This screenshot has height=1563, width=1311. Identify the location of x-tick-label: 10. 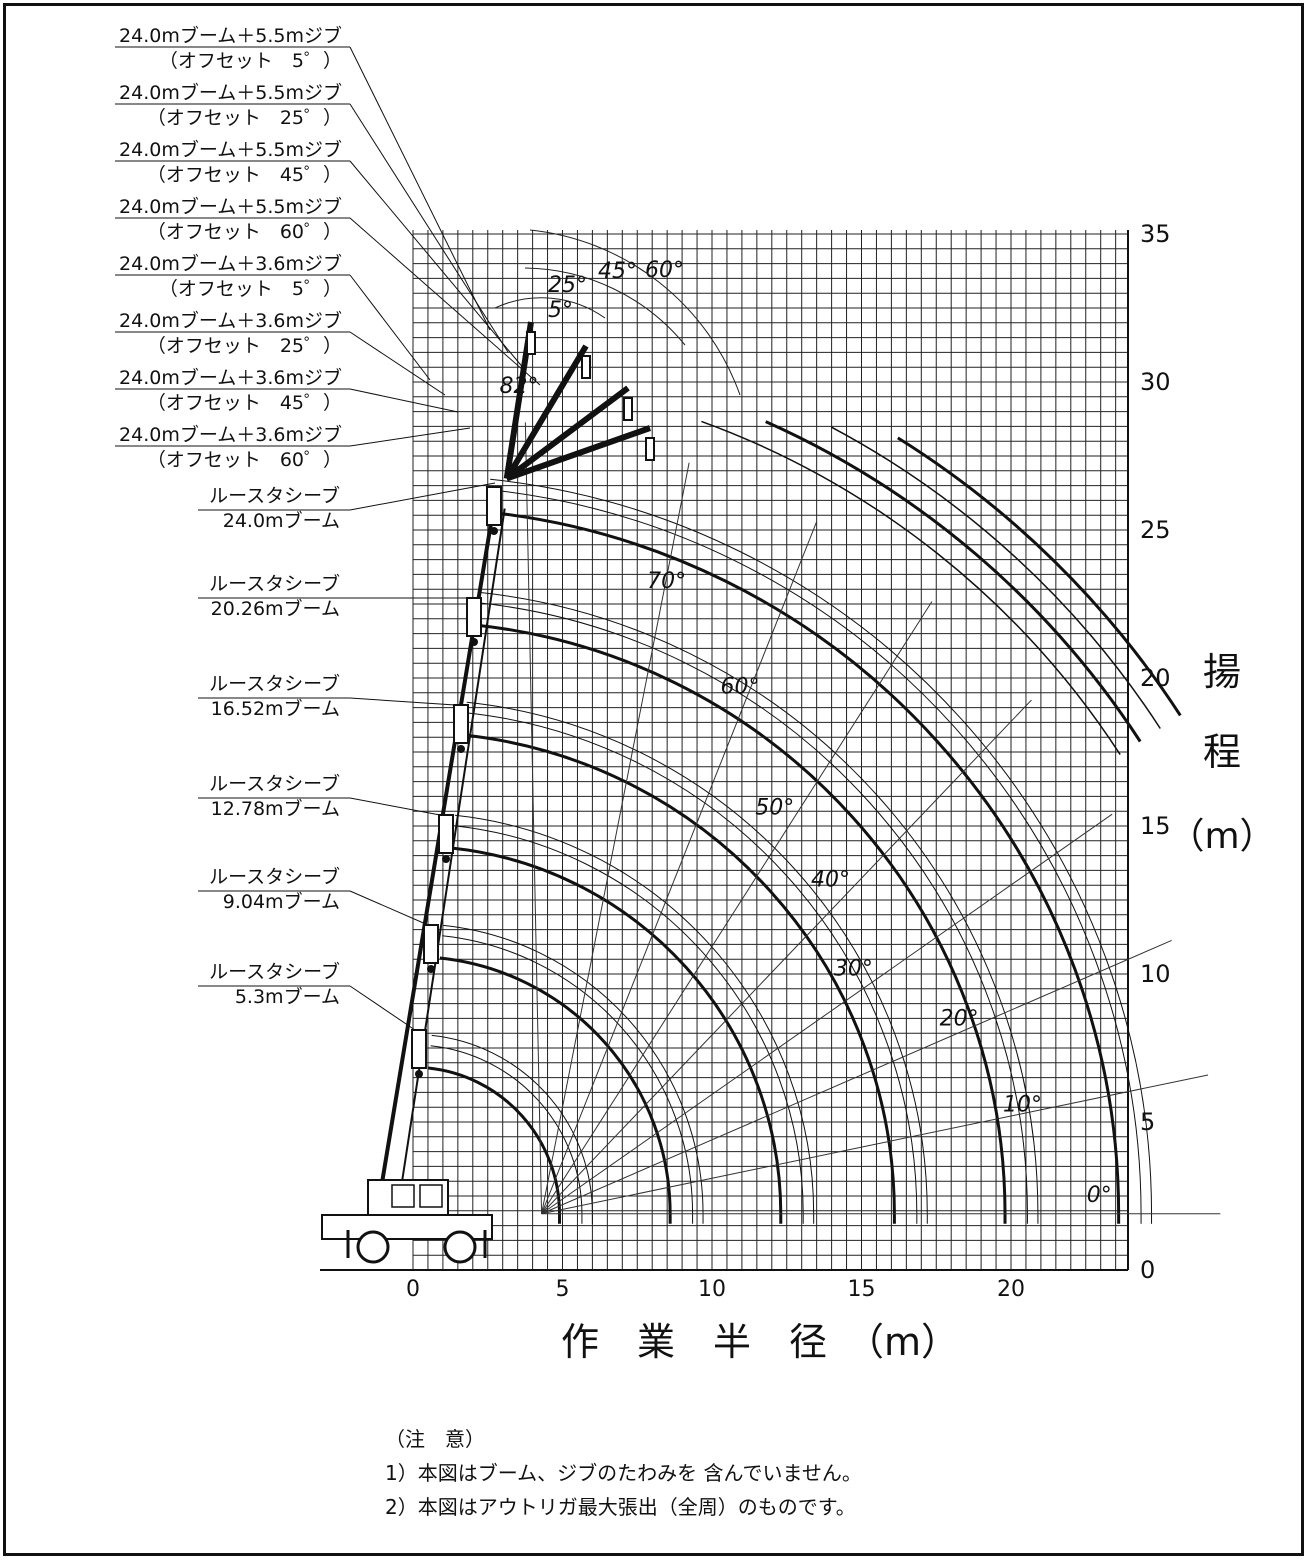
(712, 1289).